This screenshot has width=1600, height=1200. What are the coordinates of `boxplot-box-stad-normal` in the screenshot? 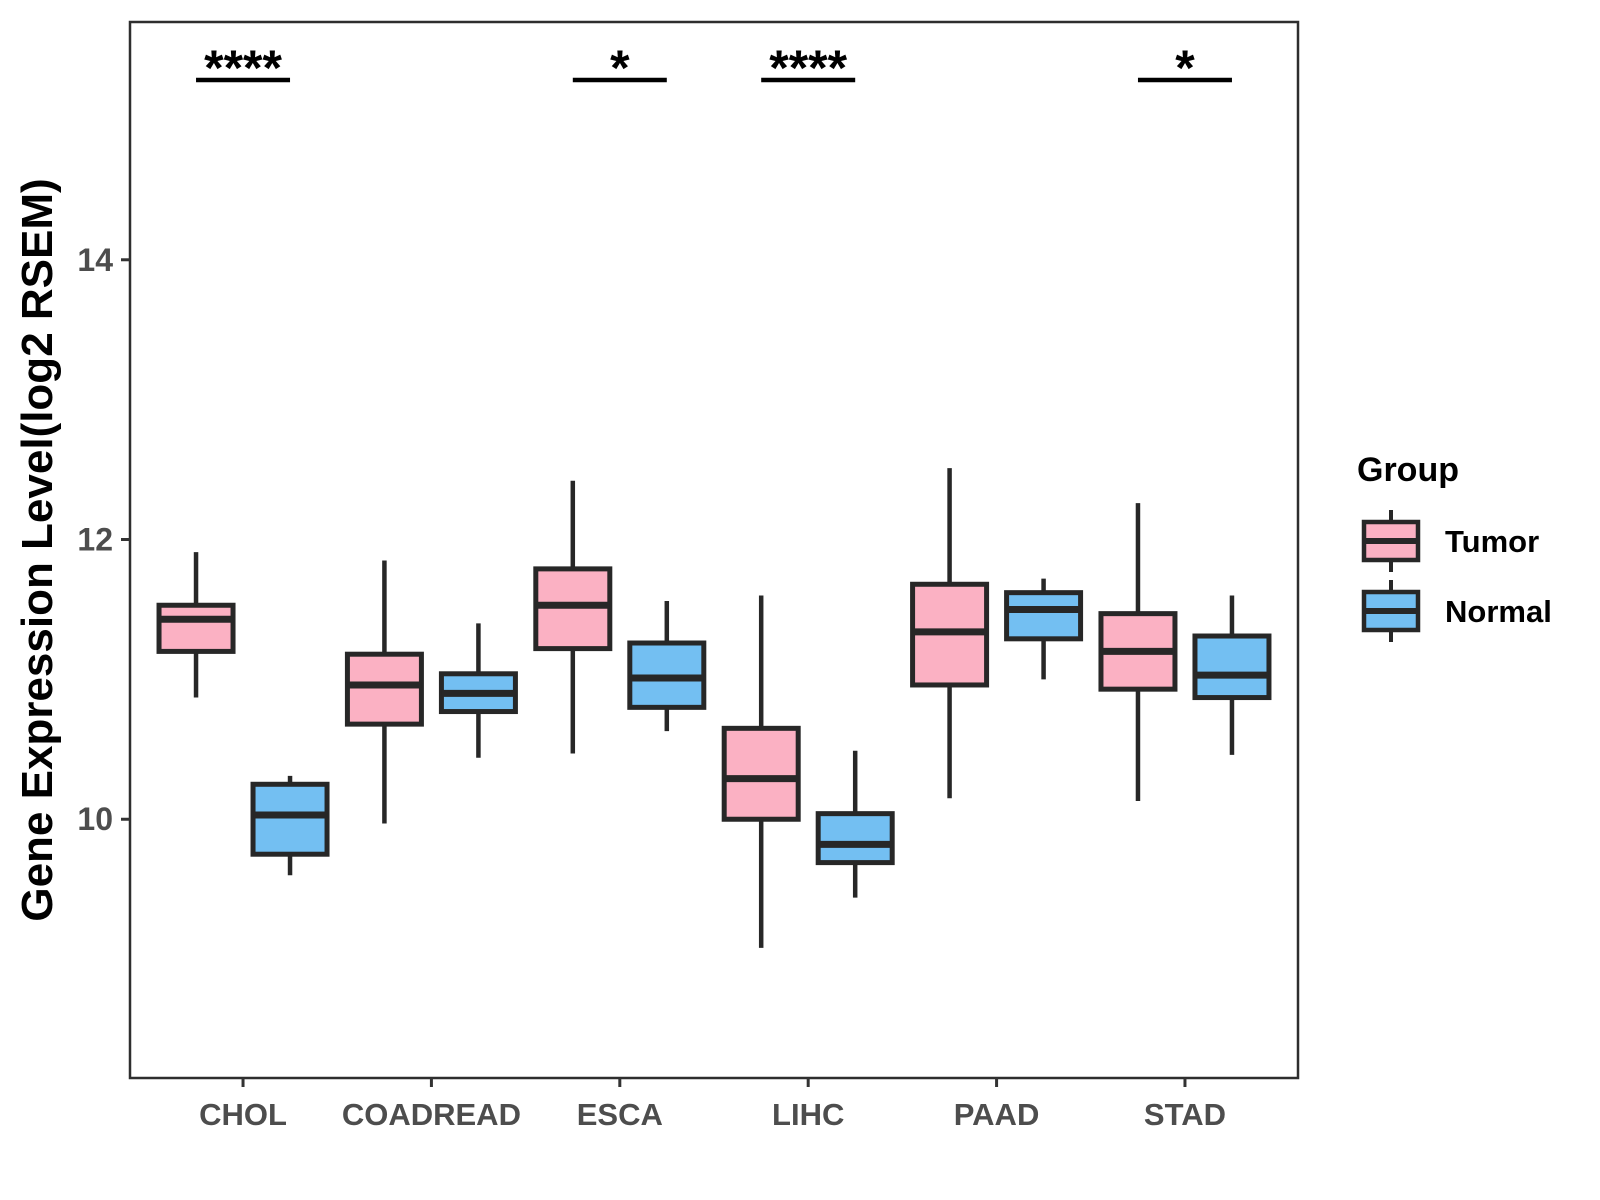 It's located at (1232, 667).